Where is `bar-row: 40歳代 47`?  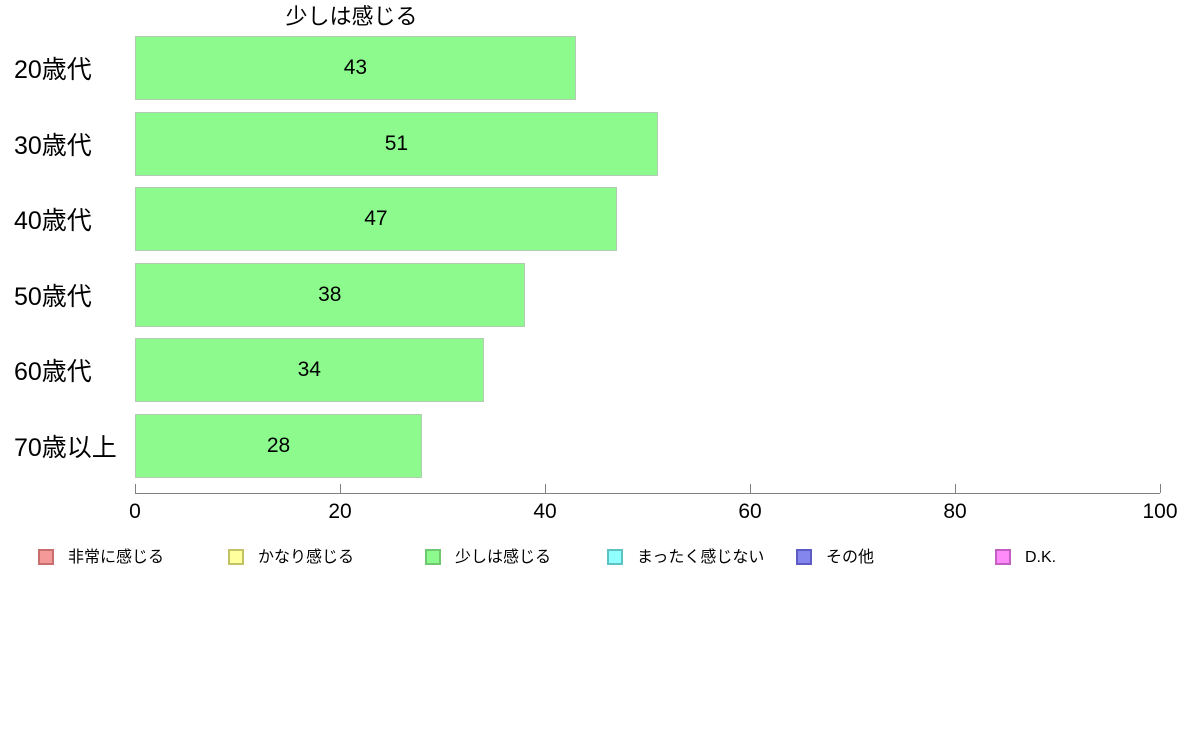
bar-row: 40歳代 47 is located at coordinates (594, 219).